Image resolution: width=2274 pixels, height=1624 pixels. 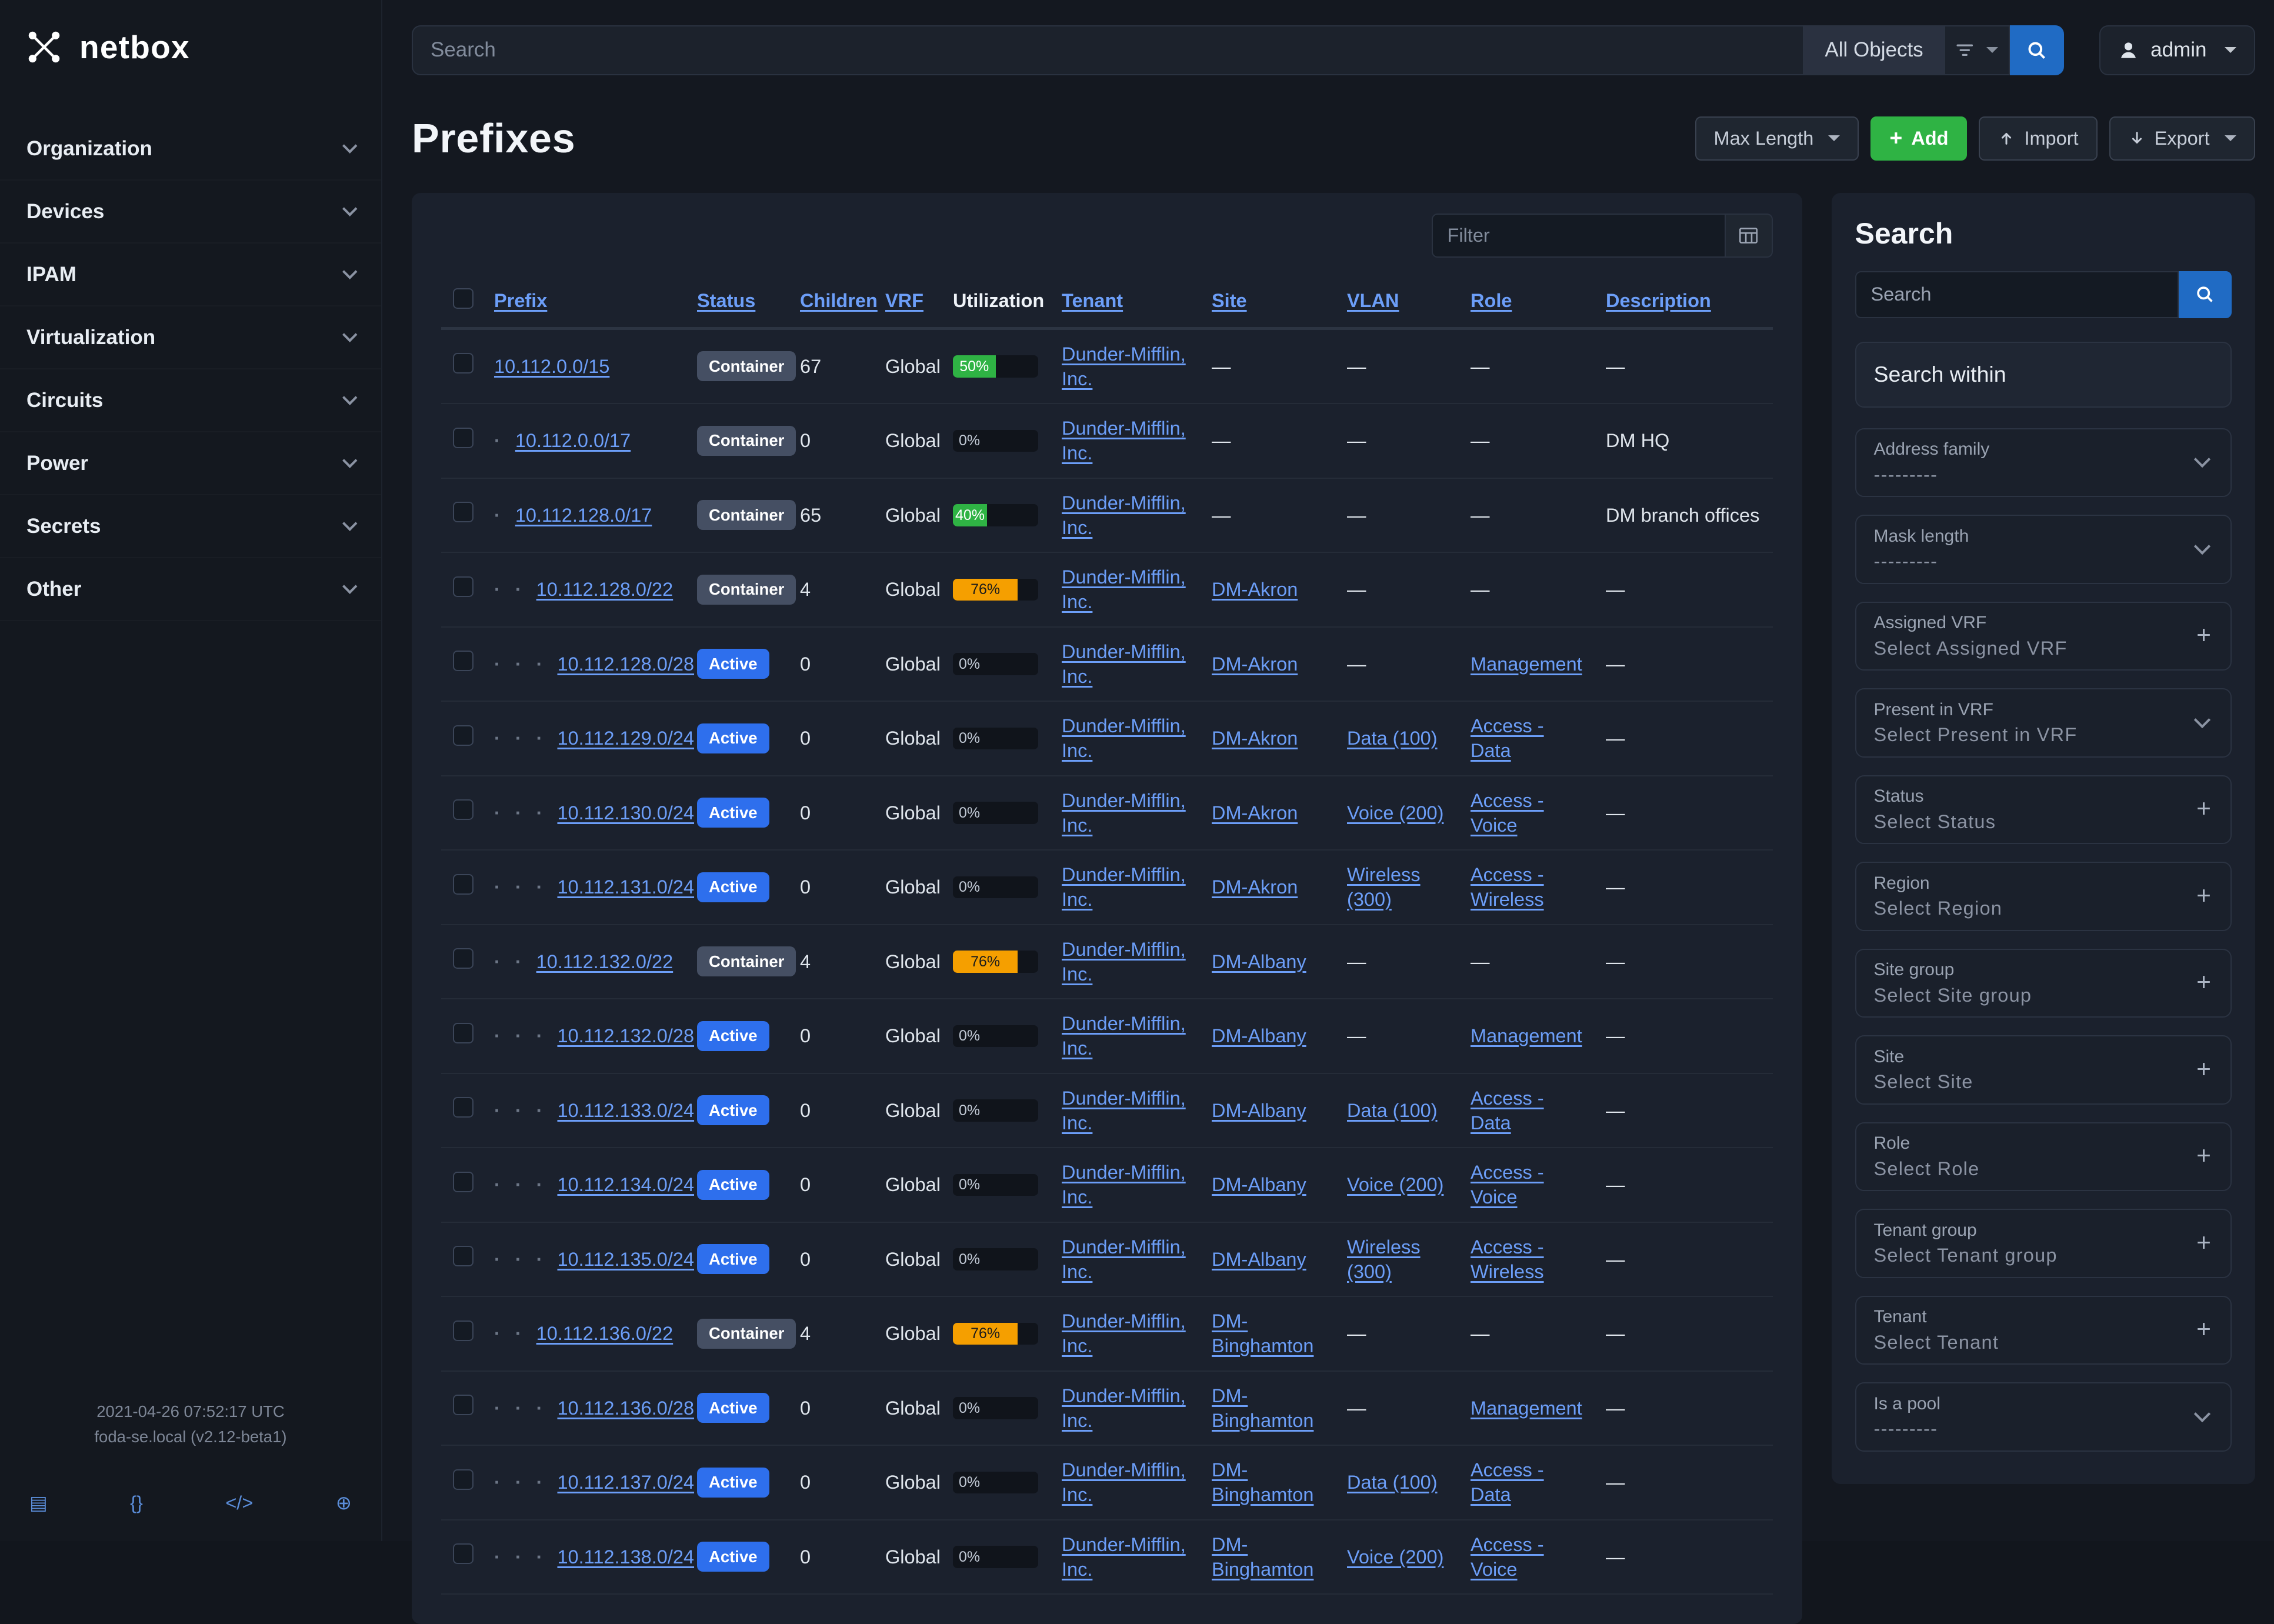 I want to click on select-all-checkbox, so click(x=463, y=298).